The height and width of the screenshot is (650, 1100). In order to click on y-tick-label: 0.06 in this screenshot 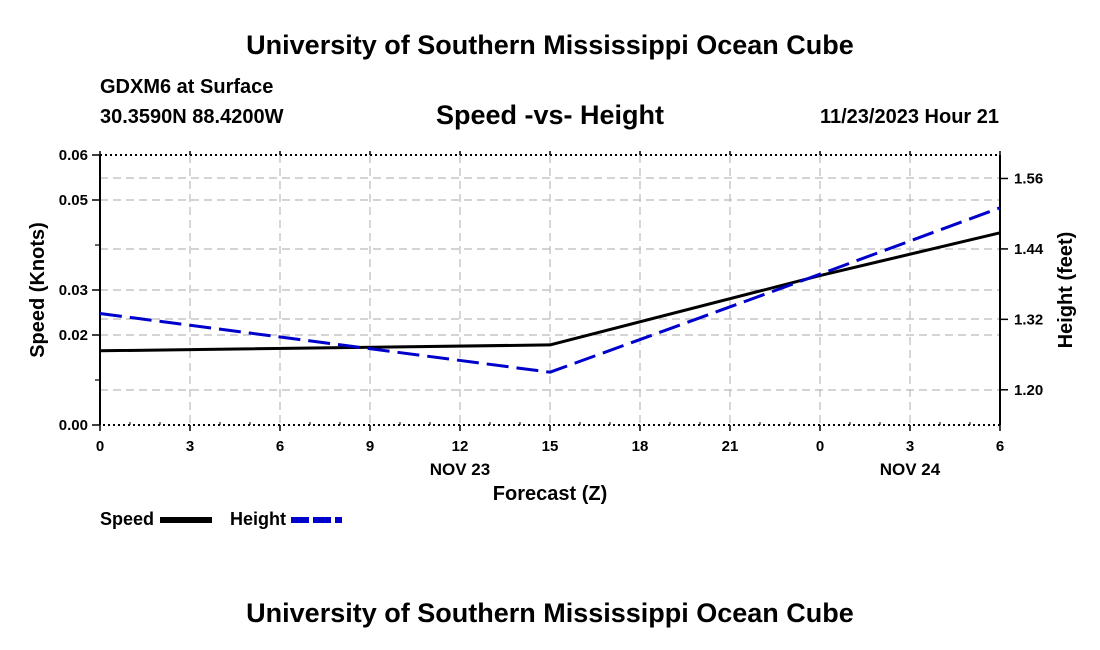, I will do `click(73, 155)`.